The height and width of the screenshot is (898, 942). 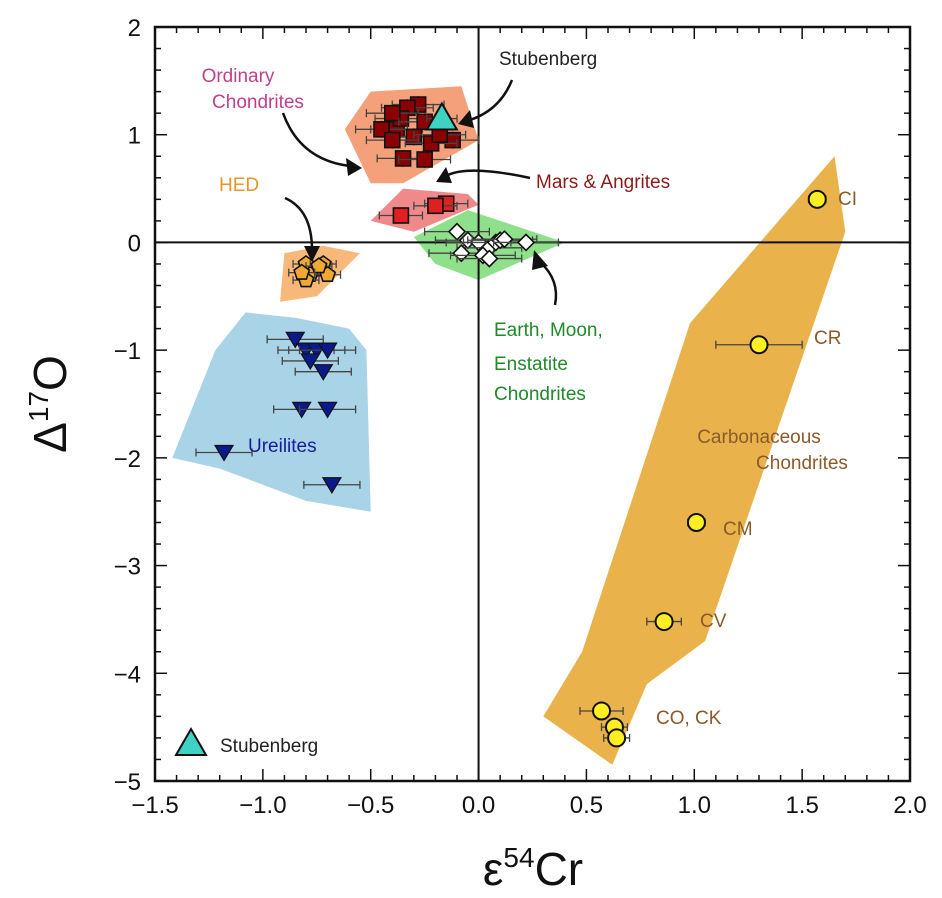 I want to click on label-ordinary-line2: Chondrites, so click(x=258, y=102).